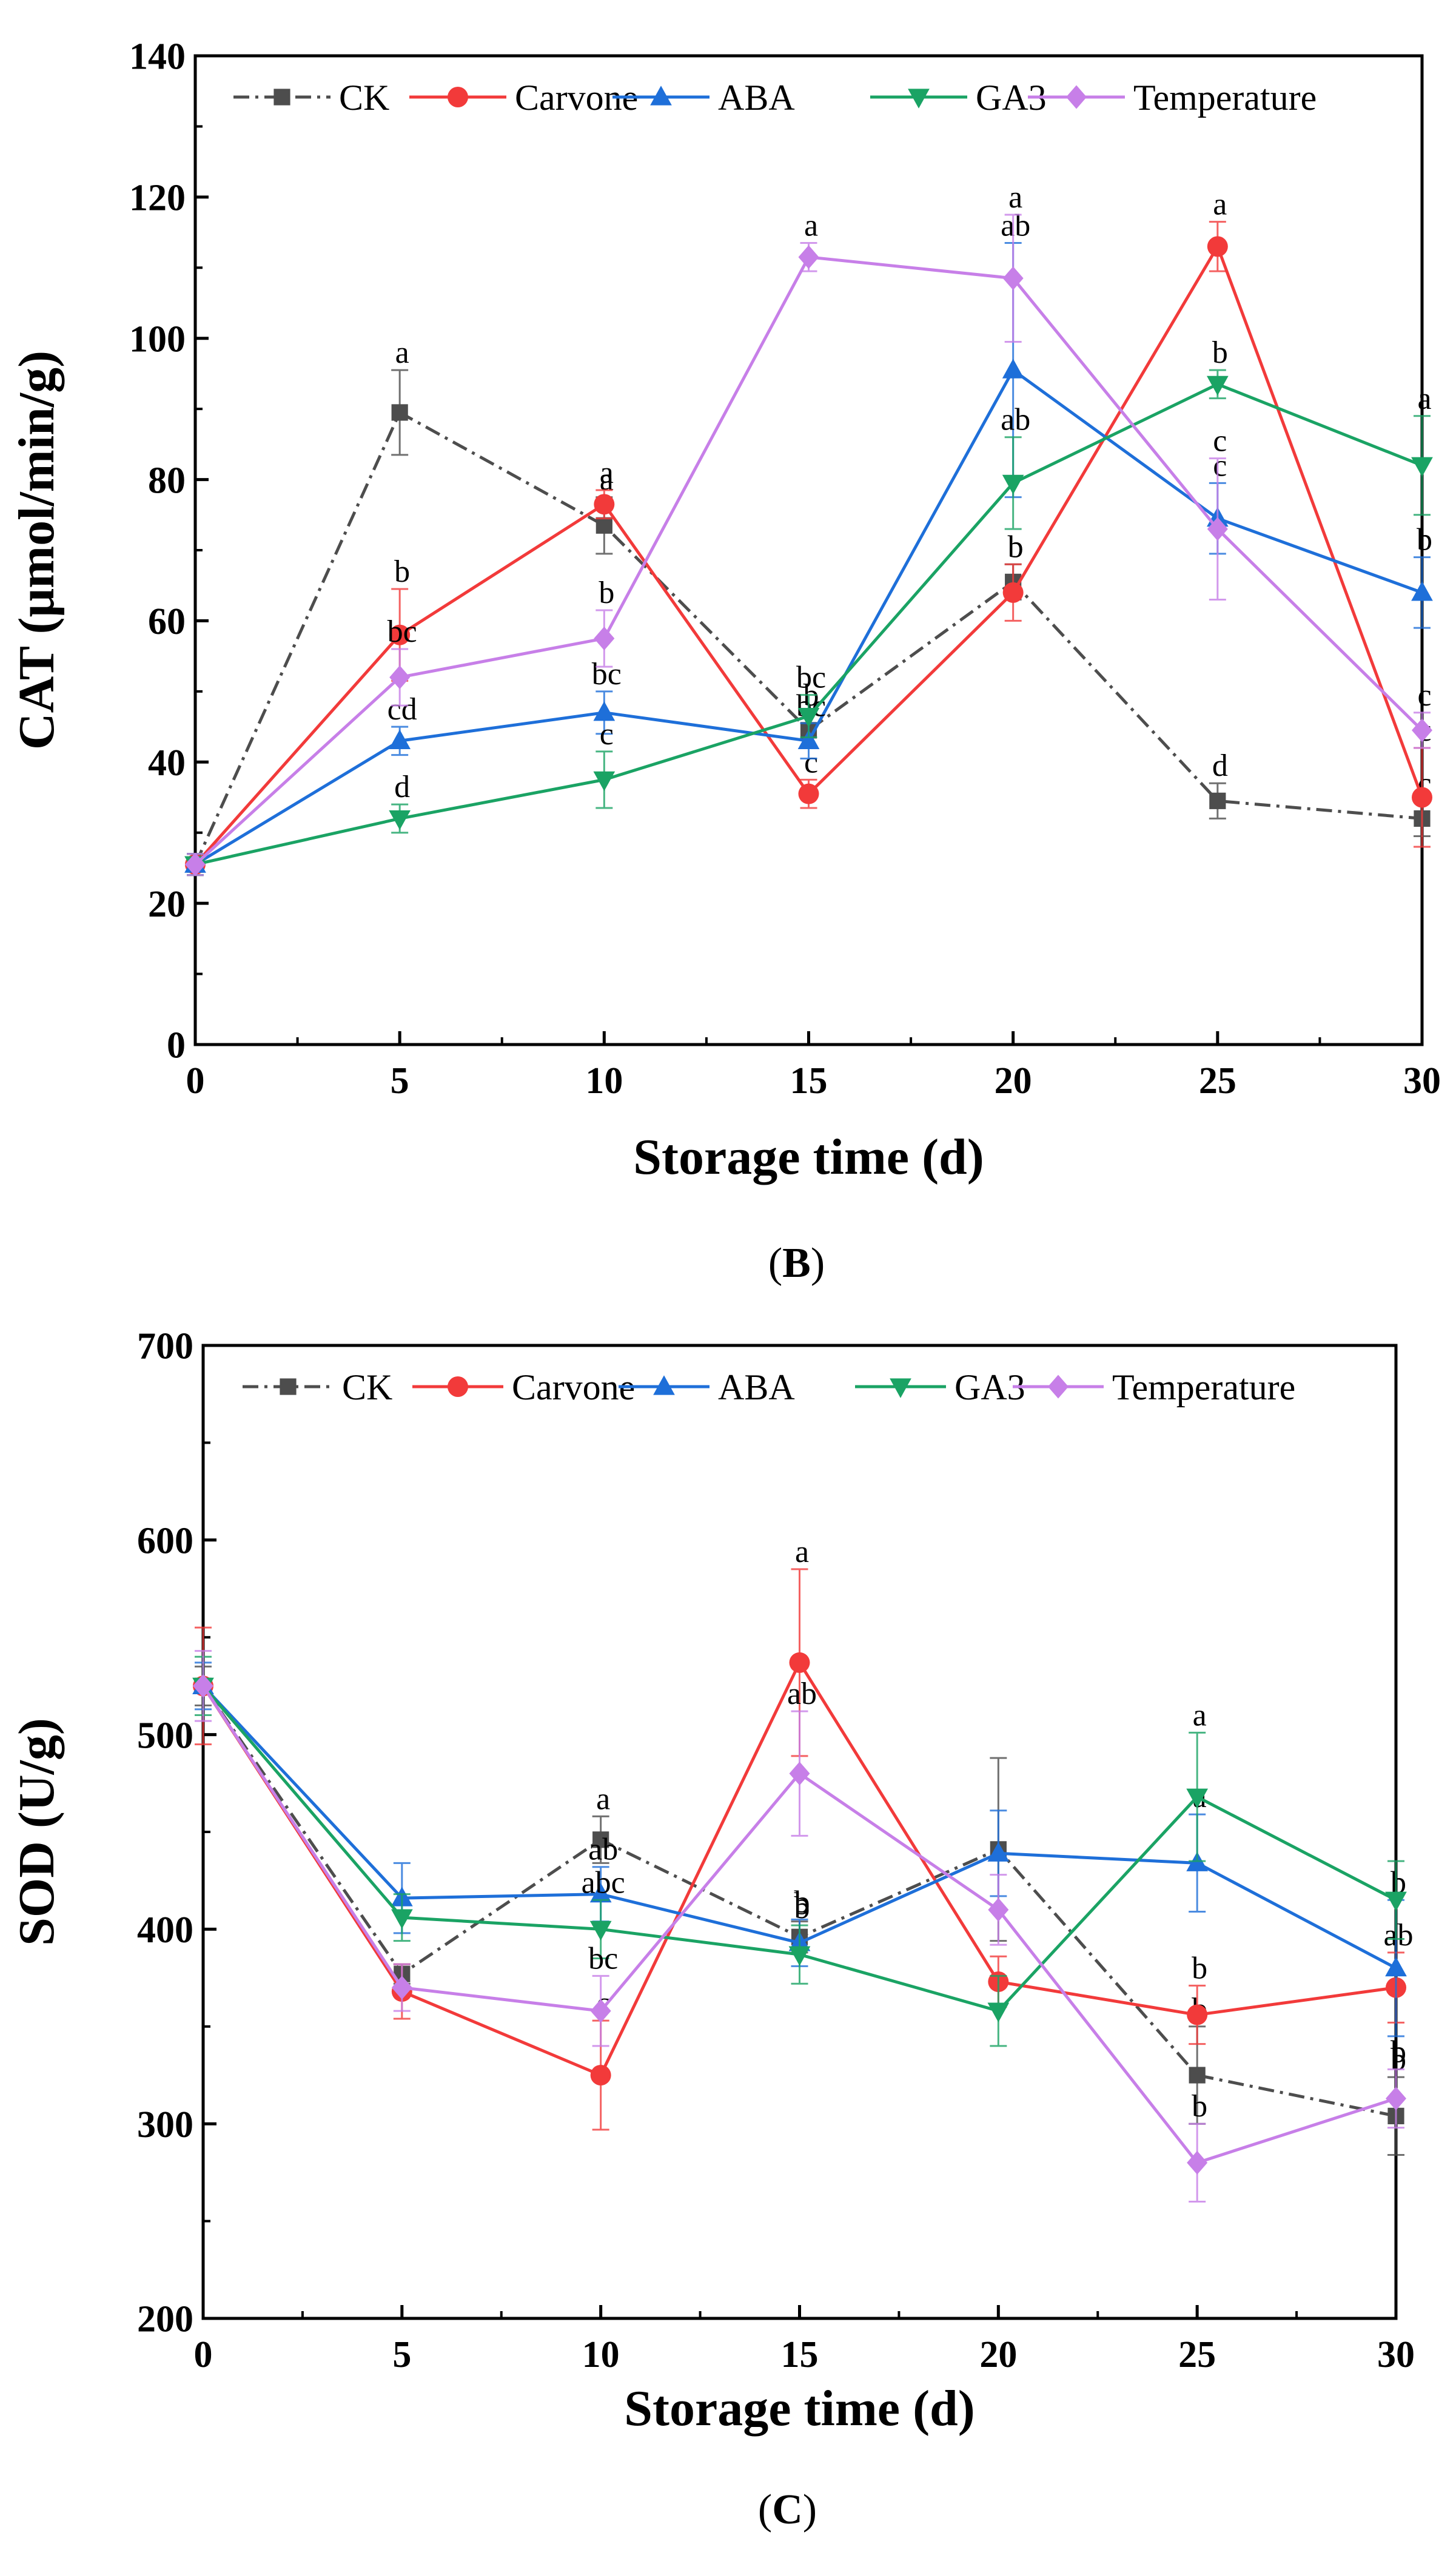 This screenshot has width=1456, height=2558. Describe the element at coordinates (157, 198) in the screenshot. I see `y-tick-label: 120` at that location.